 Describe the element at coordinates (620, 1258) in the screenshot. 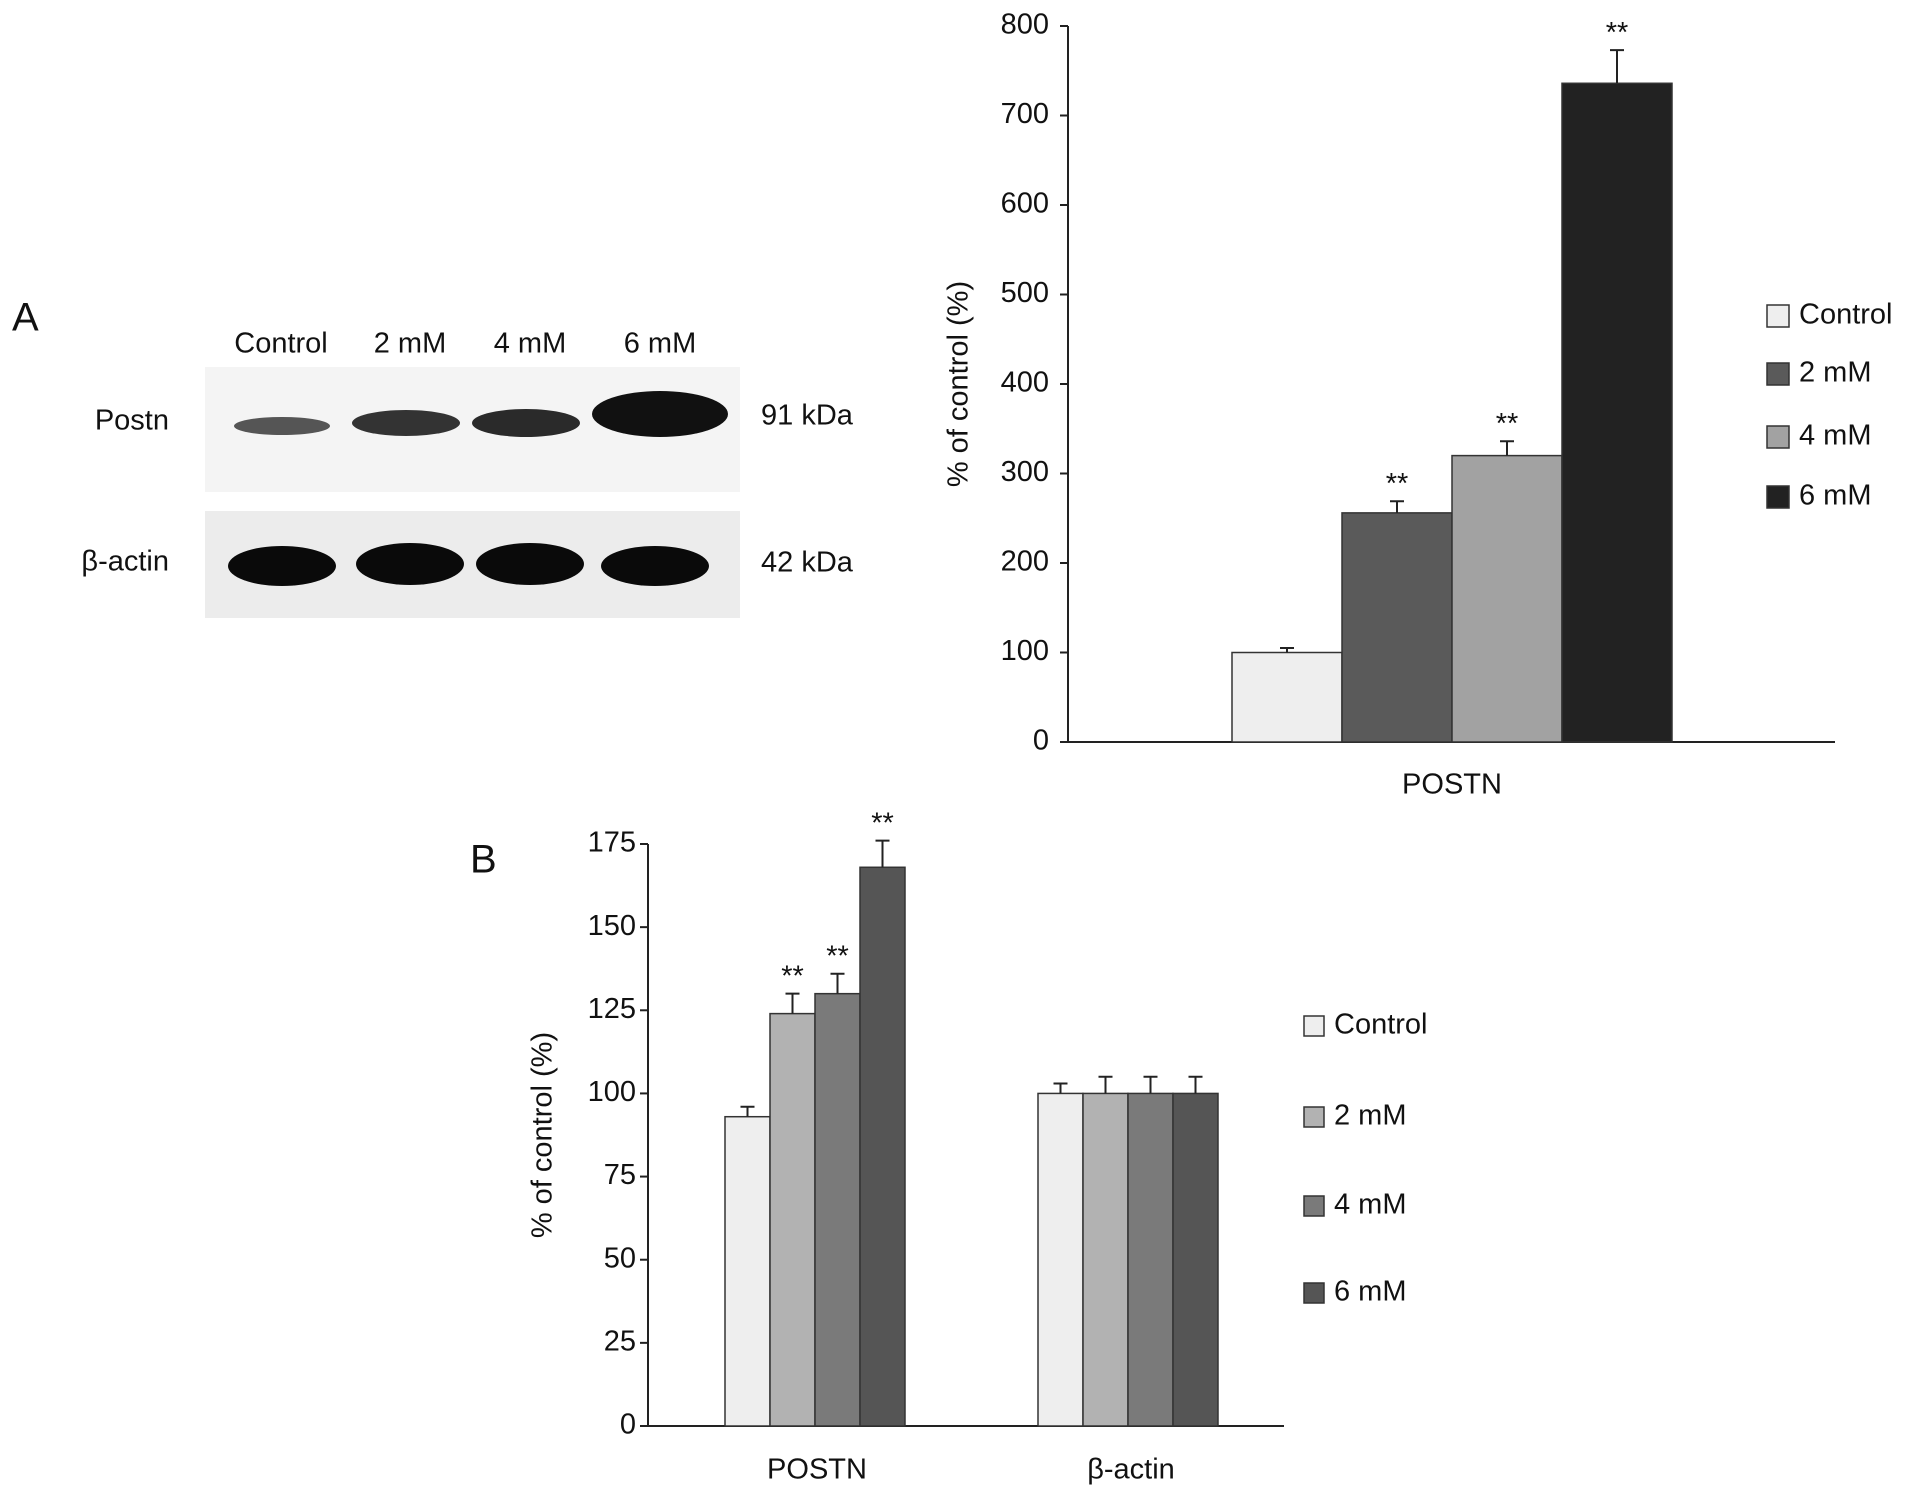

I see `y-tick-label: 50` at that location.